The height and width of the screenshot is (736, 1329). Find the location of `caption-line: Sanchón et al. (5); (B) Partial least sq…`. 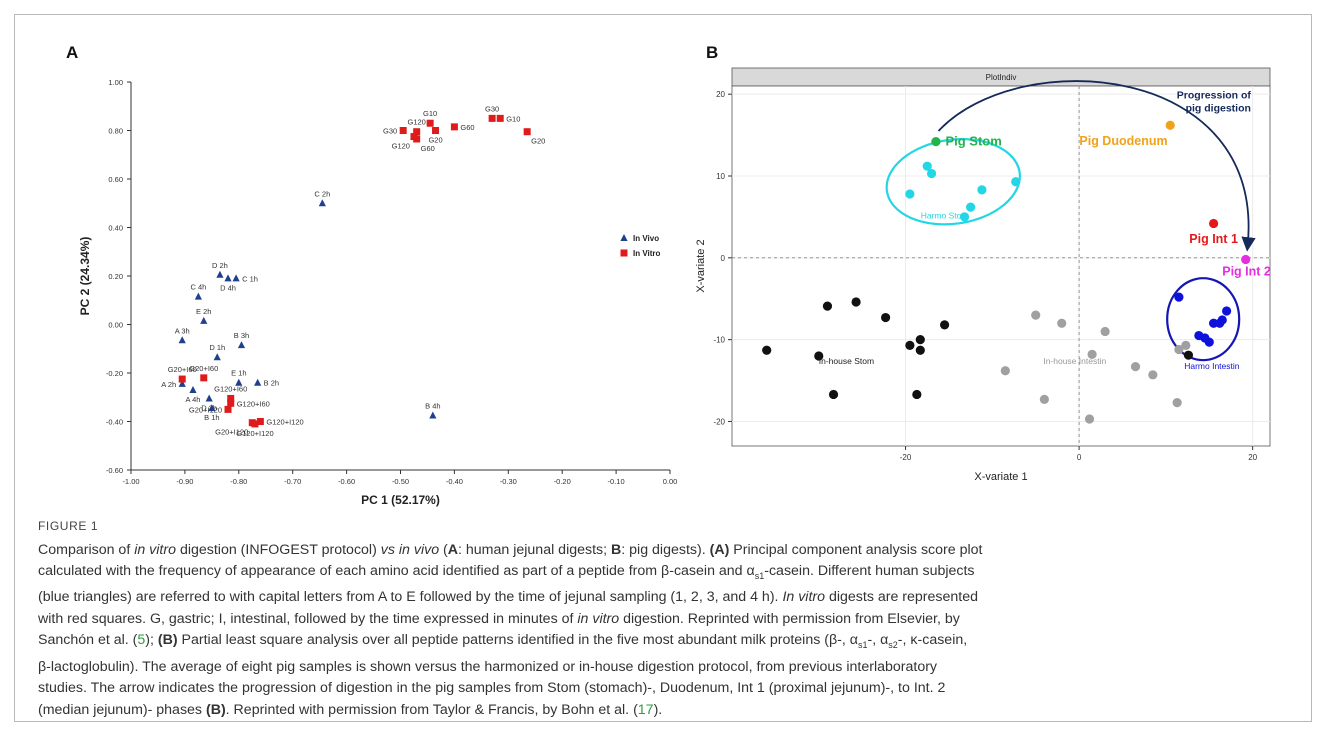

caption-line: Sanchón et al. (5); (B) Partial least sq… is located at coordinates (673, 643).